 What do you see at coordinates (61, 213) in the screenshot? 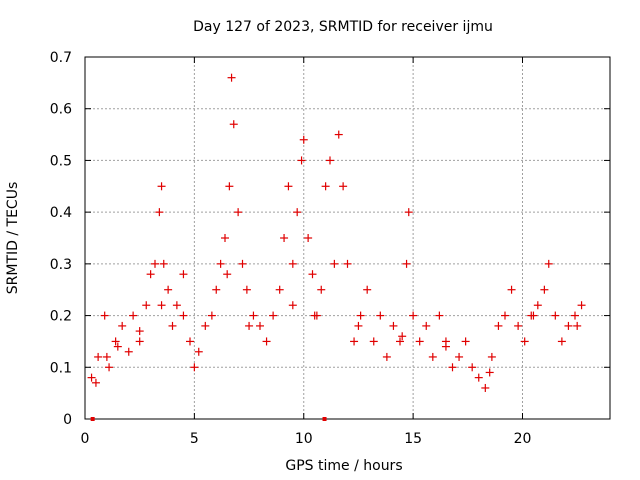
I see `y-tick-label: 0.4` at bounding box center [61, 213].